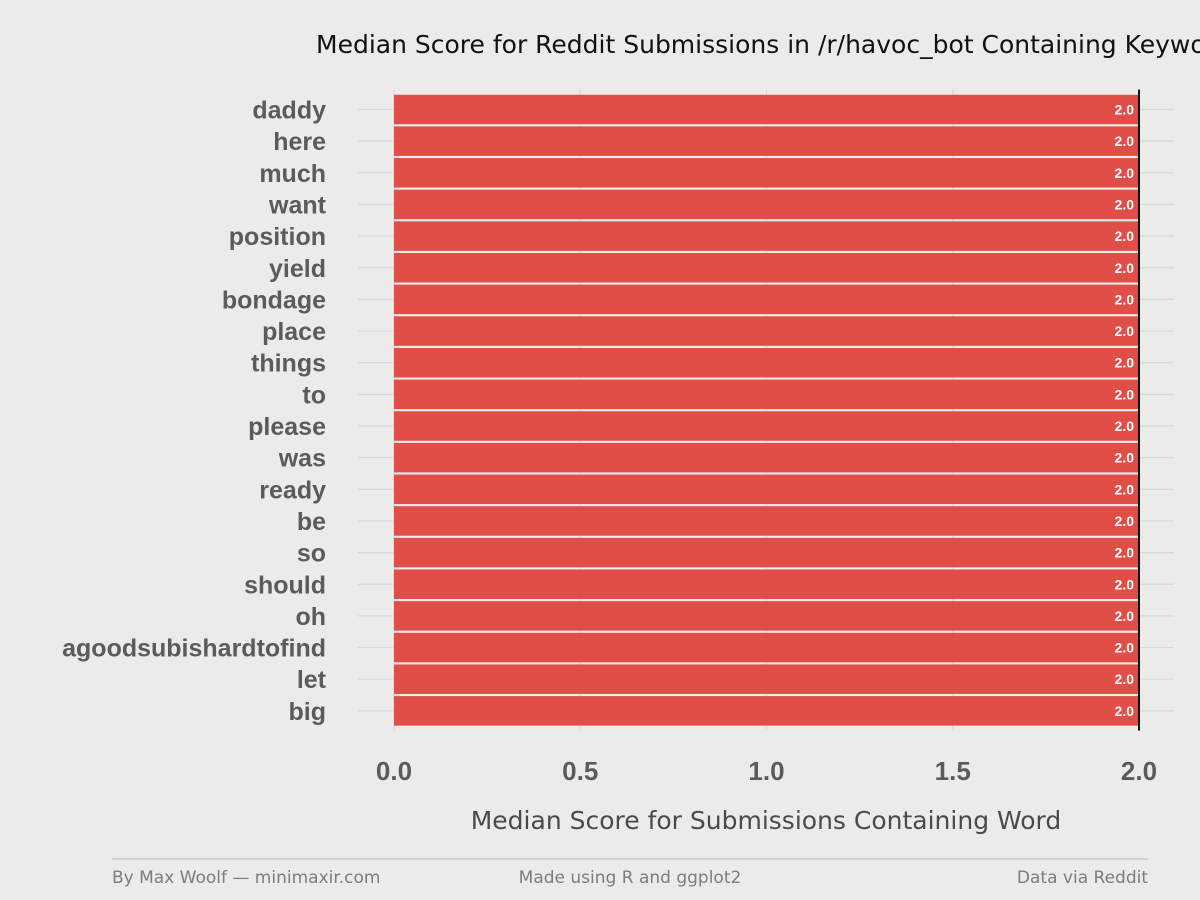  Describe the element at coordinates (311, 554) in the screenshot. I see `category-label: so` at that location.